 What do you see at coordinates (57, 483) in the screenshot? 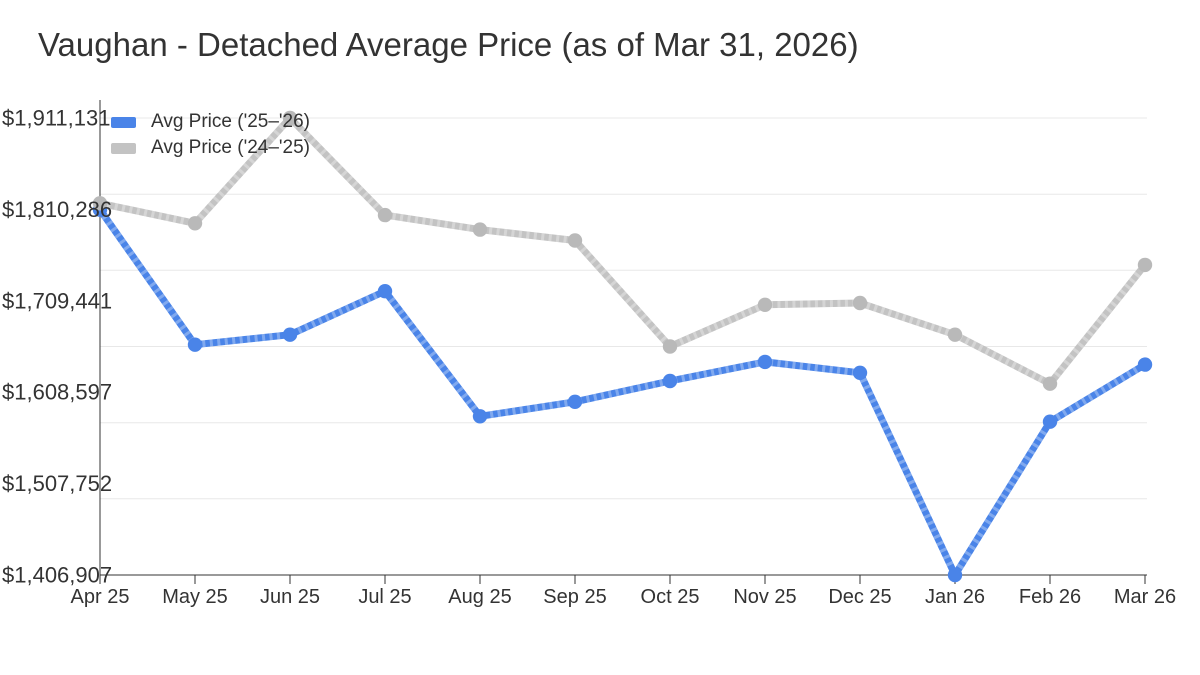
I see `y-axis-tick-label: $1,507,752` at bounding box center [57, 483].